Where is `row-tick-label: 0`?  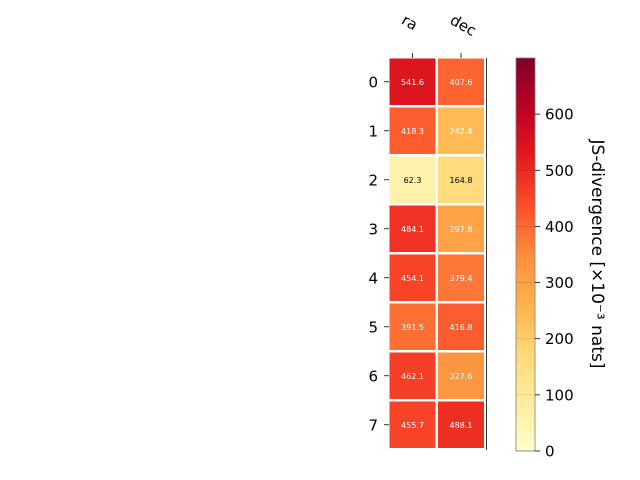 row-tick-label: 0 is located at coordinates (373, 82).